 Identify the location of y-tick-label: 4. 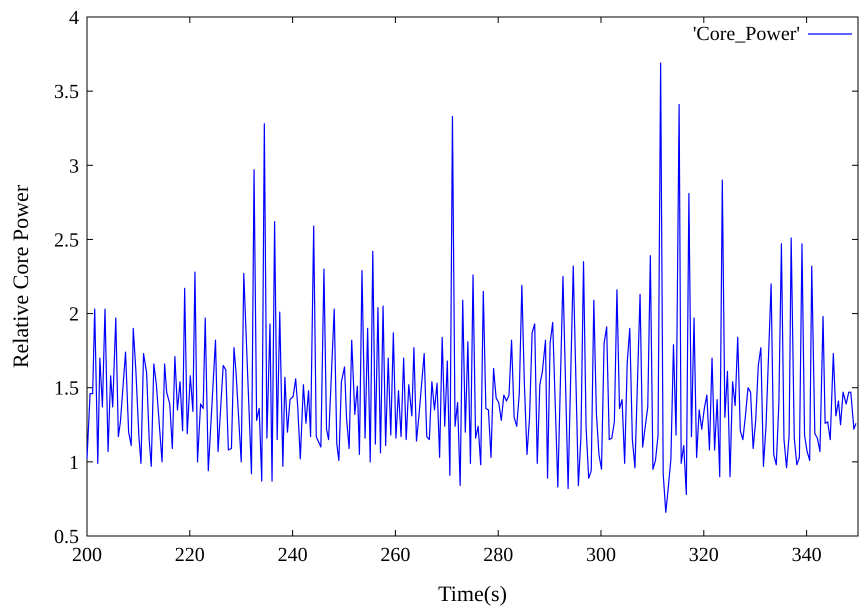
(74, 18).